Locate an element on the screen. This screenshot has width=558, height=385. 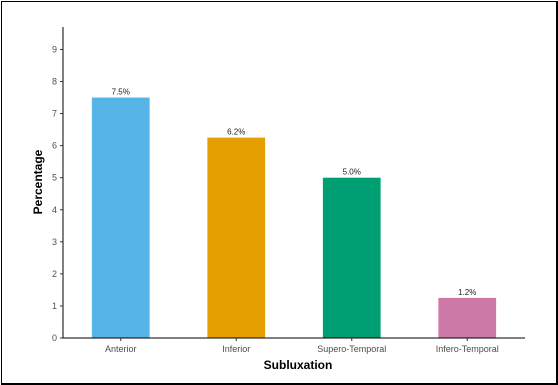
data-label-infero-temporal: 1.2% is located at coordinates (467, 292).